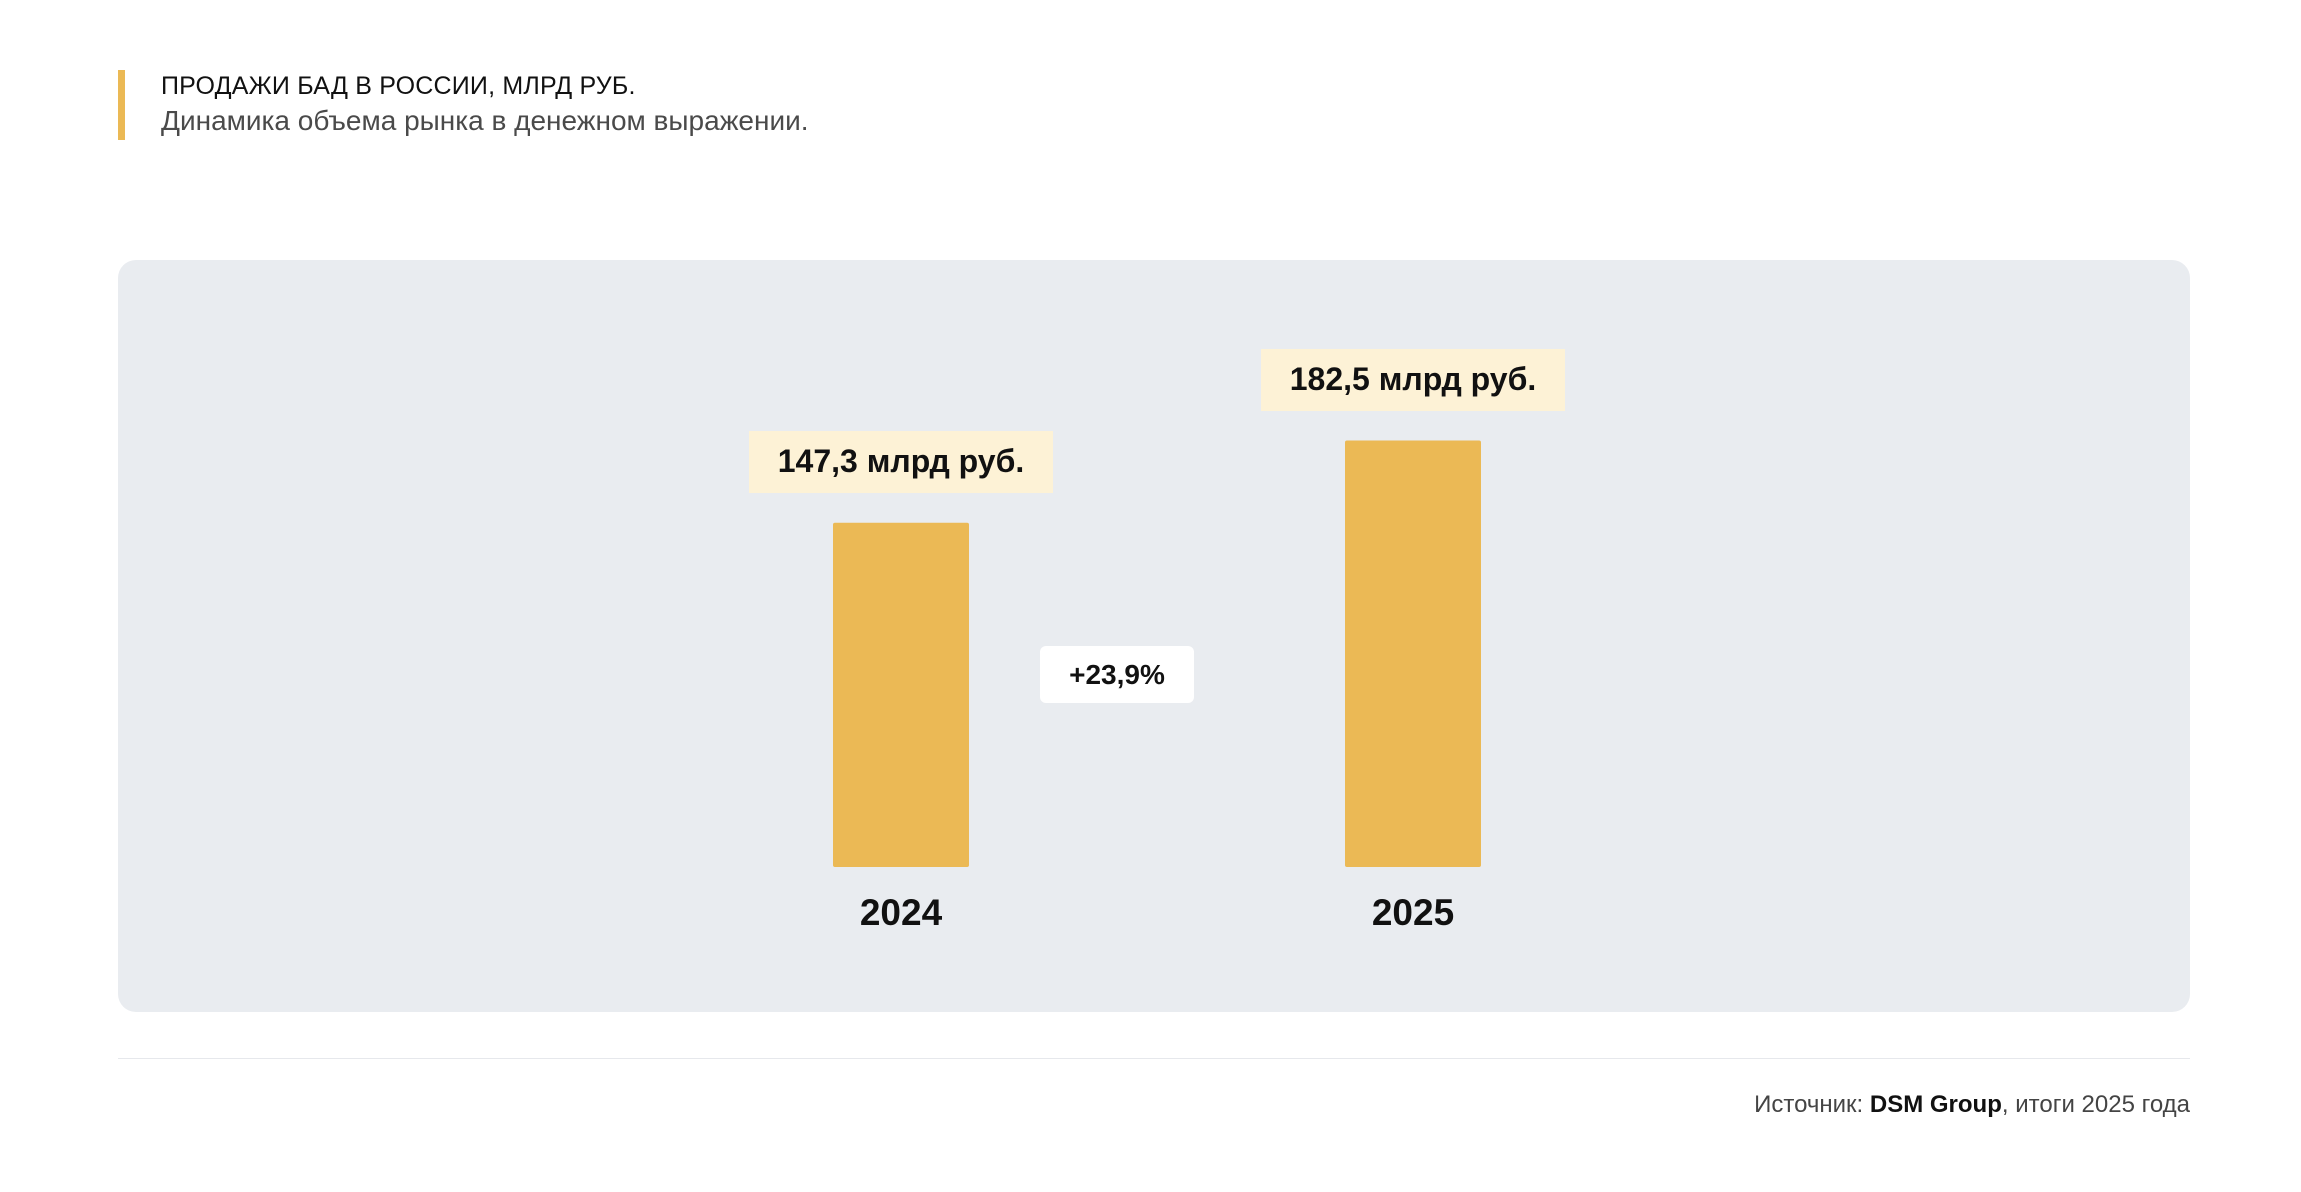  What do you see at coordinates (1413, 379) in the screenshot?
I see `value-label-2025: 182,5 млрд руб.` at bounding box center [1413, 379].